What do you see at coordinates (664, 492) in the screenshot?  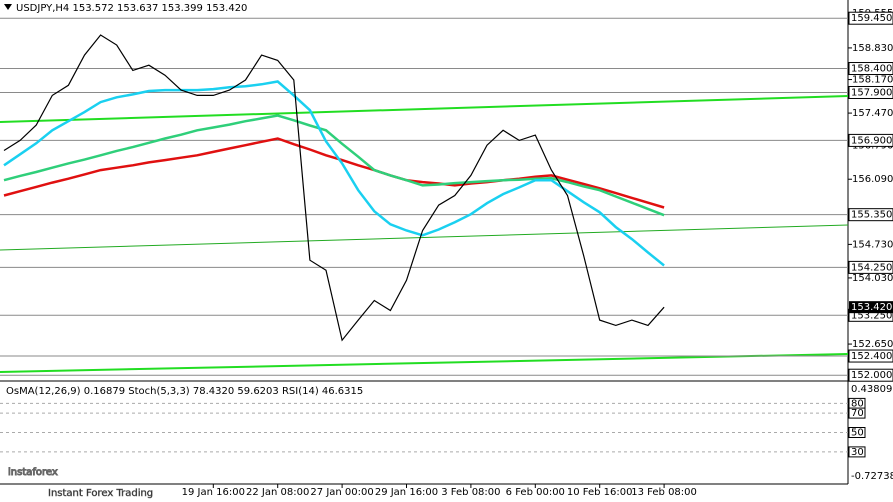 I see `x-tick-label: 13 Feb 08:00` at bounding box center [664, 492].